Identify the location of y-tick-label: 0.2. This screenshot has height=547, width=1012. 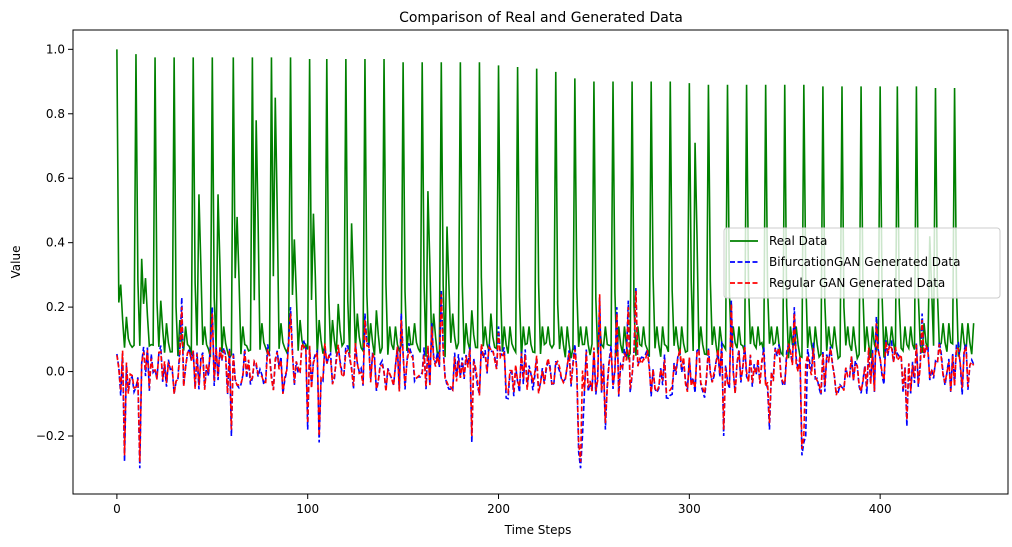
(55, 307).